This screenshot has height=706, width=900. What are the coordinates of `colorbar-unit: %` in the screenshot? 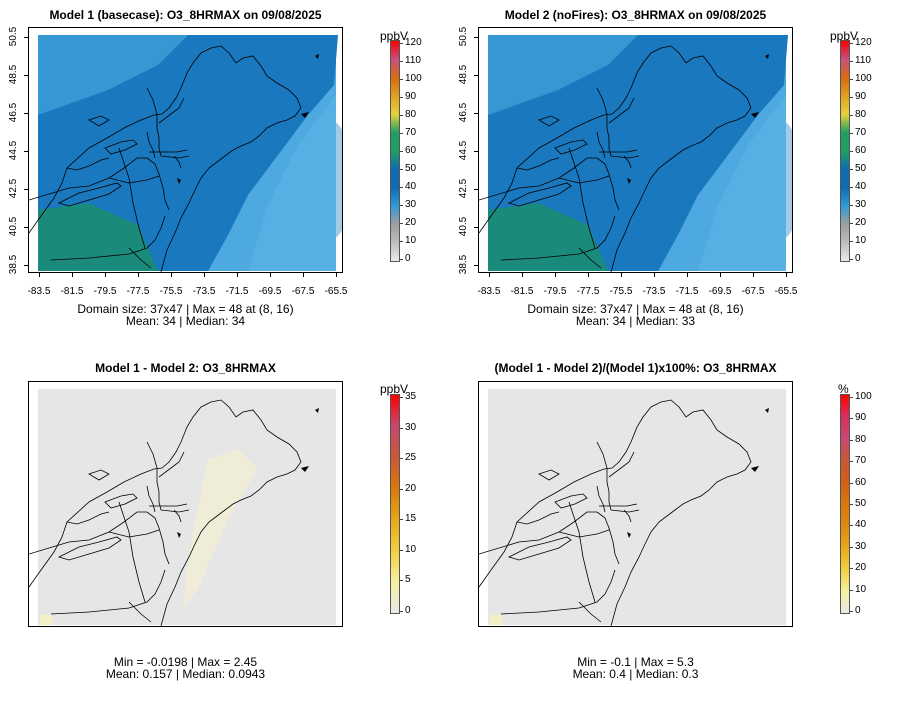 It's located at (843, 389).